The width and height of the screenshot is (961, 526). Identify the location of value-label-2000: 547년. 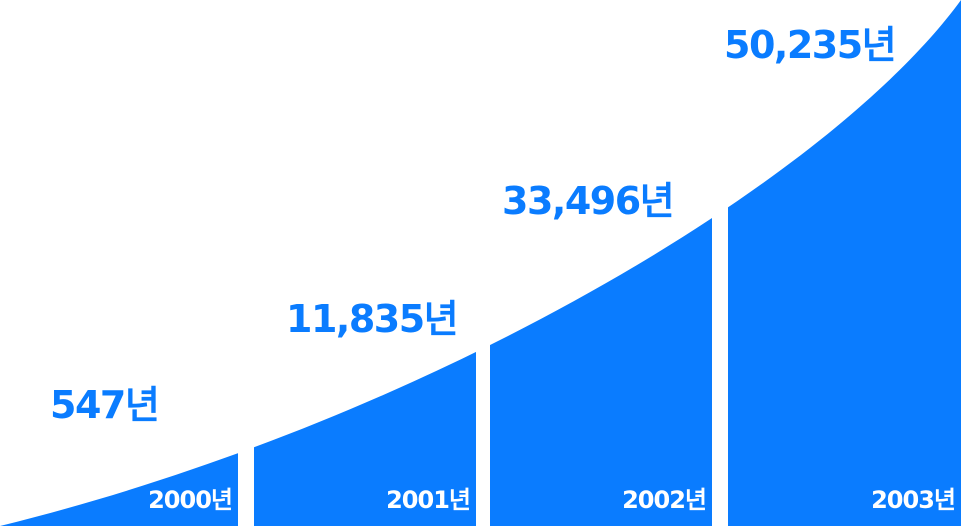
(104, 405).